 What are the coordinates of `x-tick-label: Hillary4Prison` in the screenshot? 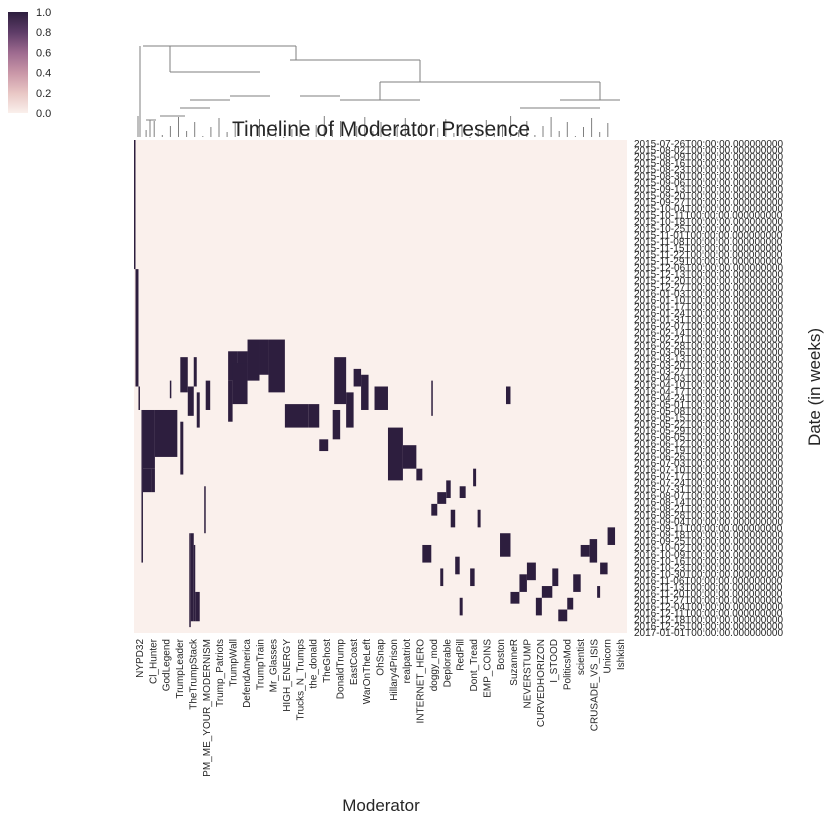 It's located at (394, 670).